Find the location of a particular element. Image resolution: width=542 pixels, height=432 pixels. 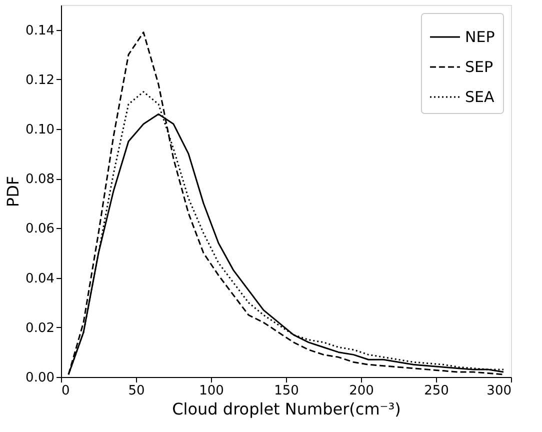

y-tick-label: 0.00 is located at coordinates (40, 378).